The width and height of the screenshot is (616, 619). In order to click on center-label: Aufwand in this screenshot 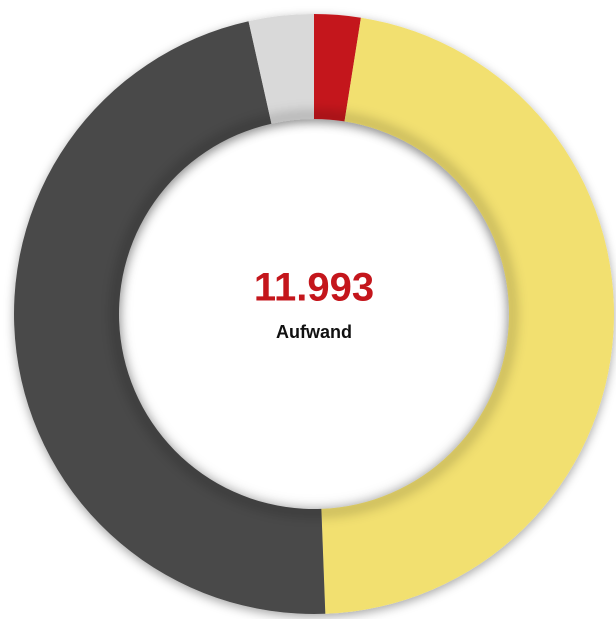, I will do `click(314, 332)`.